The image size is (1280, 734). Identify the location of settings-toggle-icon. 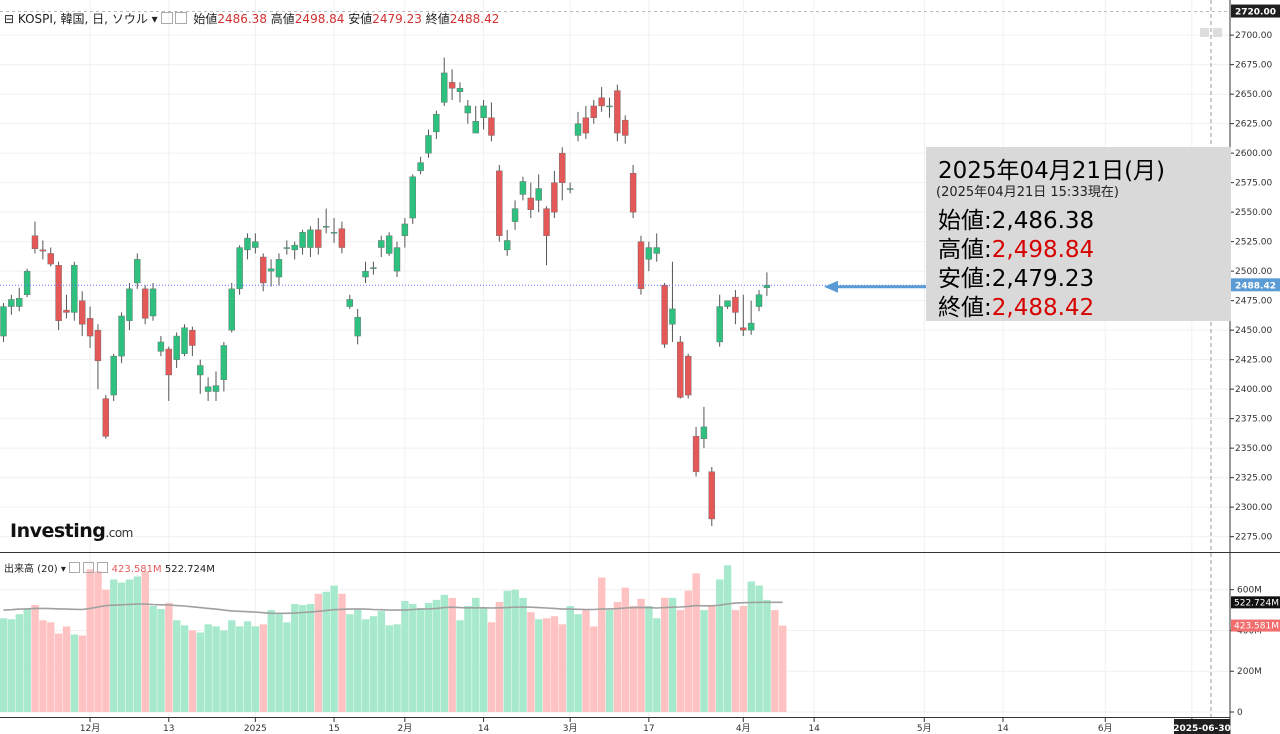
(1217, 32).